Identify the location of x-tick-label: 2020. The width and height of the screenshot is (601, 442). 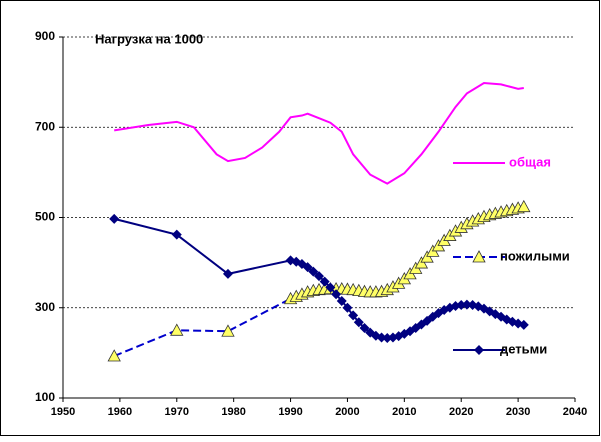
(461, 412).